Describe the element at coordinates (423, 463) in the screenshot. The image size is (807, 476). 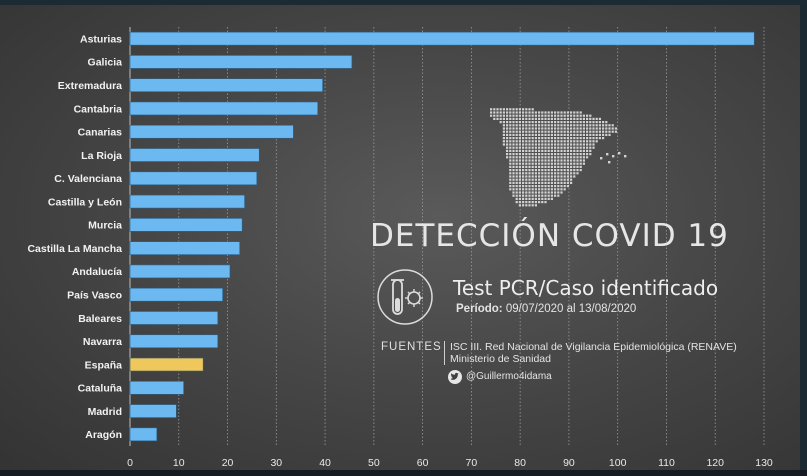
I see `x-tick-label: 60` at that location.